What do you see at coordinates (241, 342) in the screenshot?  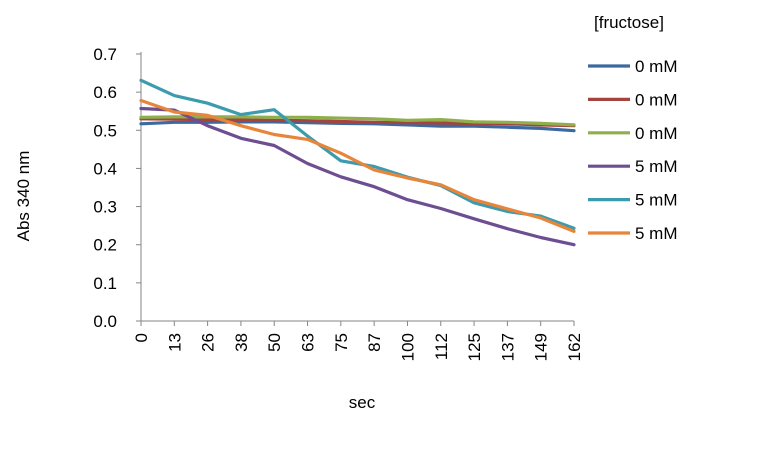 I see `x-tick-label: 38` at bounding box center [241, 342].